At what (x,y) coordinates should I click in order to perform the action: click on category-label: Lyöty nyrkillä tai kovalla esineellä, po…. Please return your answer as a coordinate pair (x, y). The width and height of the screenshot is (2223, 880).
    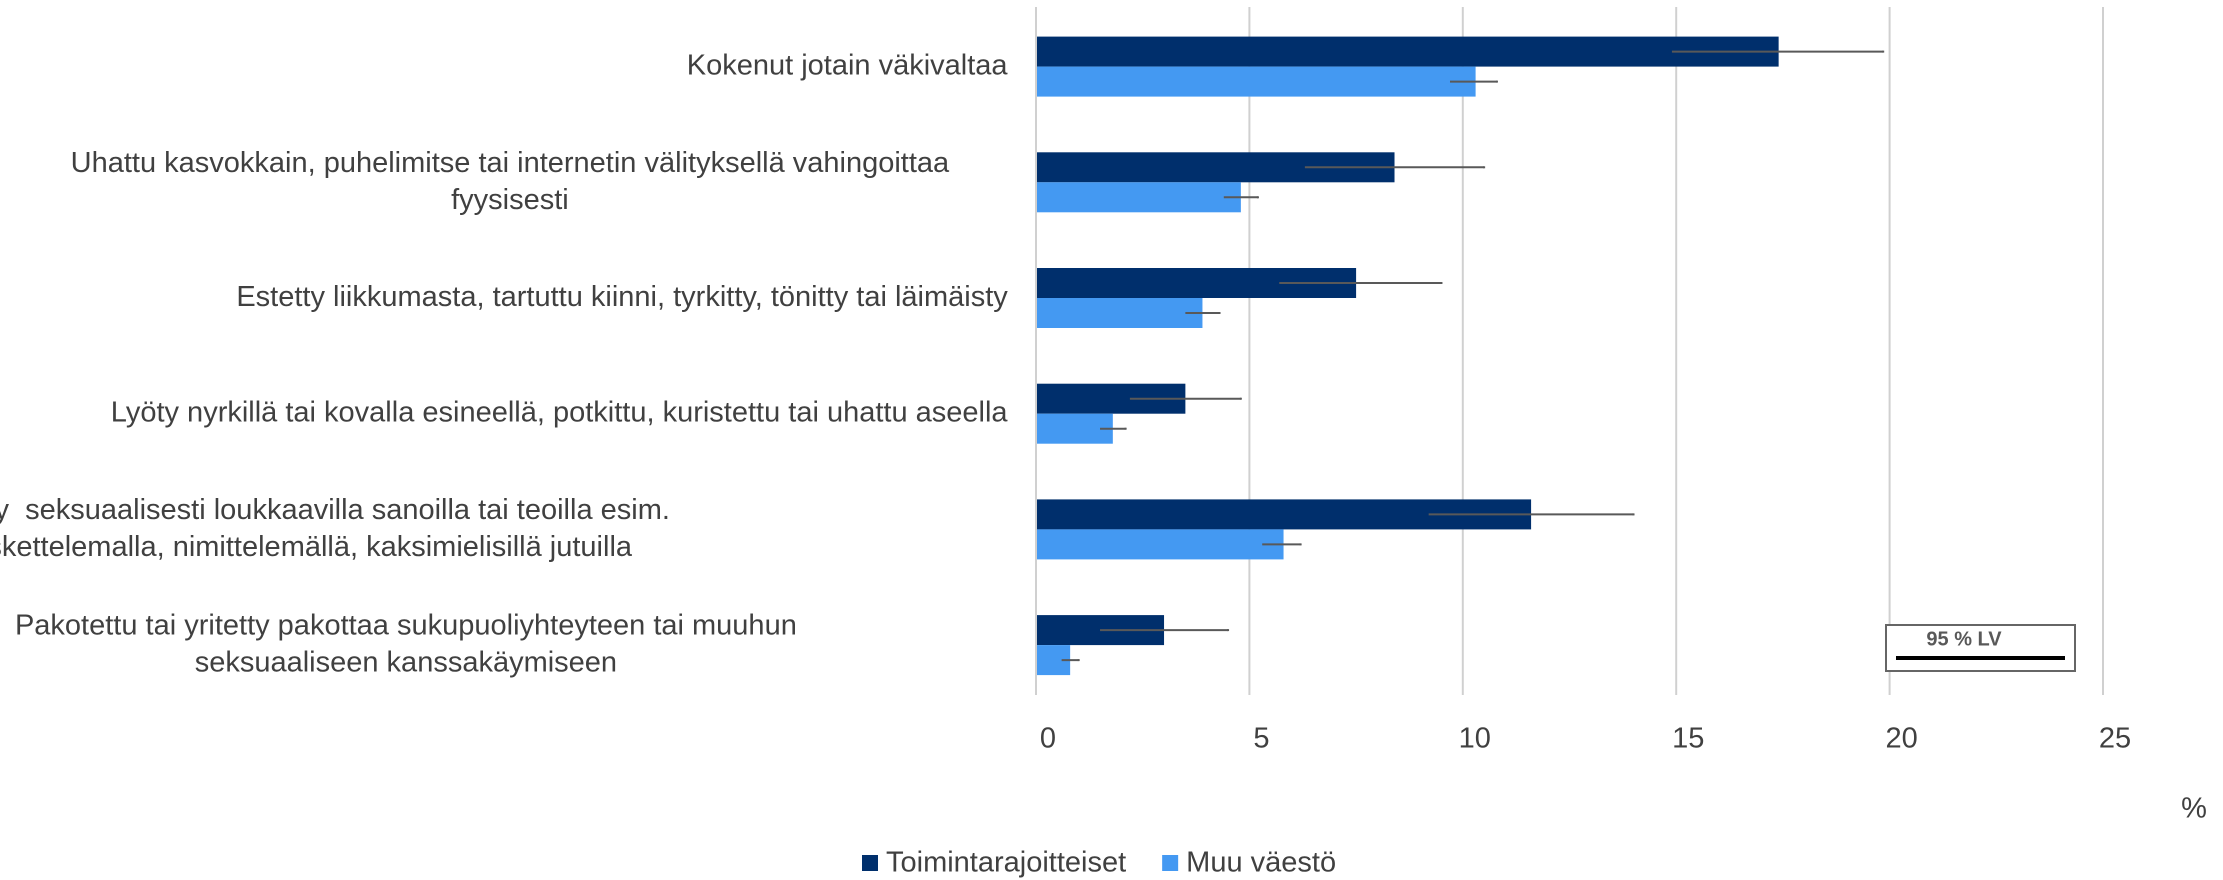
    Looking at the image, I should click on (560, 412).